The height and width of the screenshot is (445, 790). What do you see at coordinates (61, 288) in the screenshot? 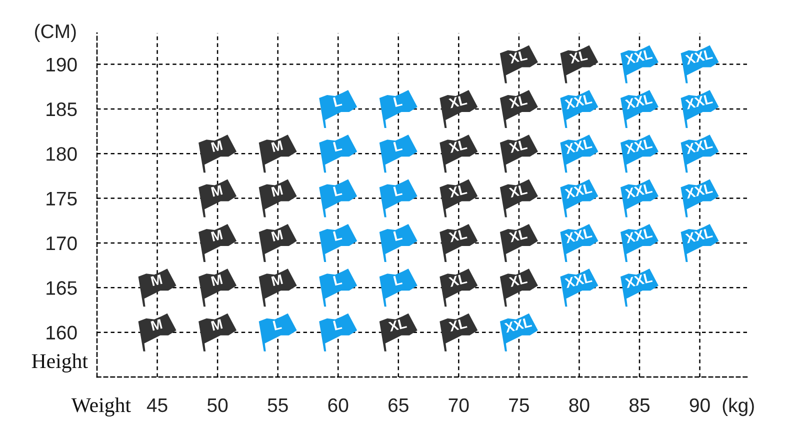
I see `y-tick-label: 165` at bounding box center [61, 288].